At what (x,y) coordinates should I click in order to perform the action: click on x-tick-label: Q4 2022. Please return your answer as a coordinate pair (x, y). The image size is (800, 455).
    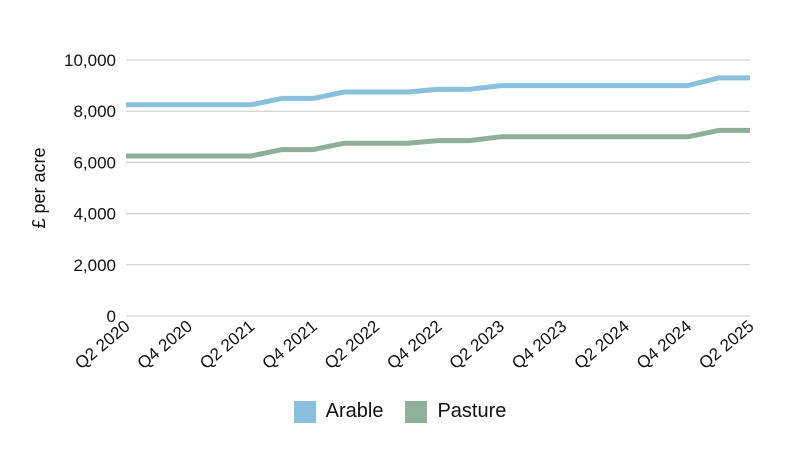
    Looking at the image, I should click on (414, 345).